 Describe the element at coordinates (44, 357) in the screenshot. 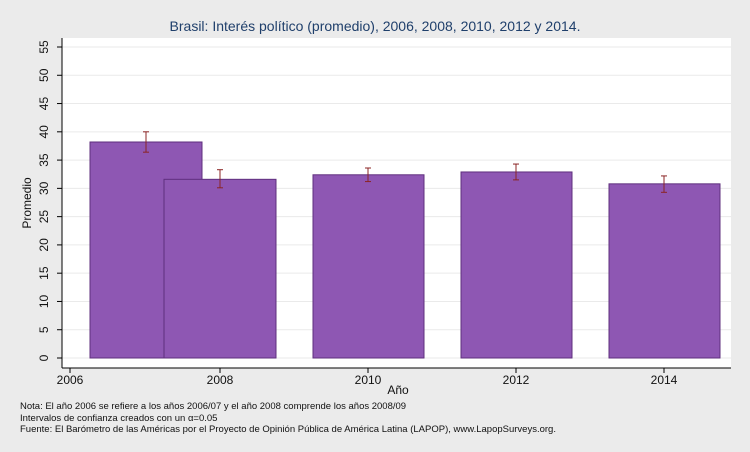

I see `y-tick-label: 0` at that location.